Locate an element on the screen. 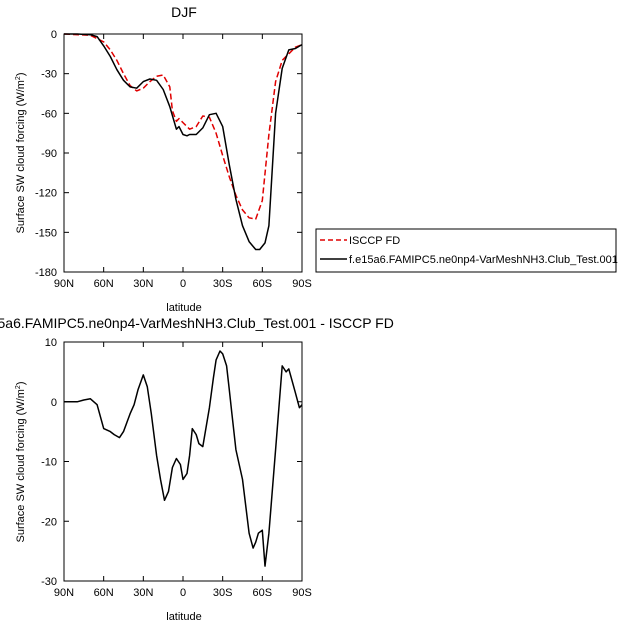 The height and width of the screenshot is (628, 628). plot0-ytick-label-1: -30 is located at coordinates (49, 75).